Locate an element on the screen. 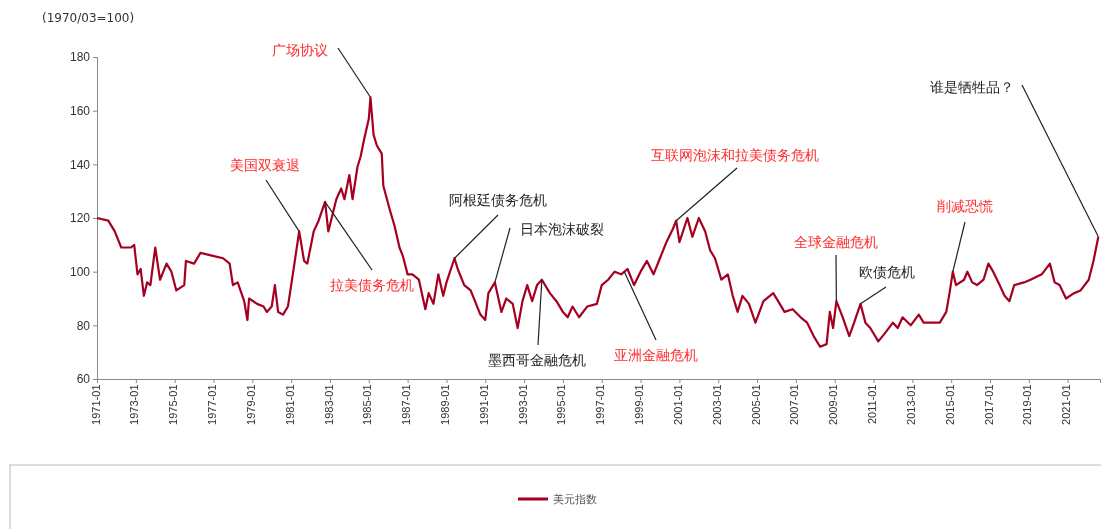 The height and width of the screenshot is (529, 1101). x-tick-label: 1985-01 is located at coordinates (367, 404).